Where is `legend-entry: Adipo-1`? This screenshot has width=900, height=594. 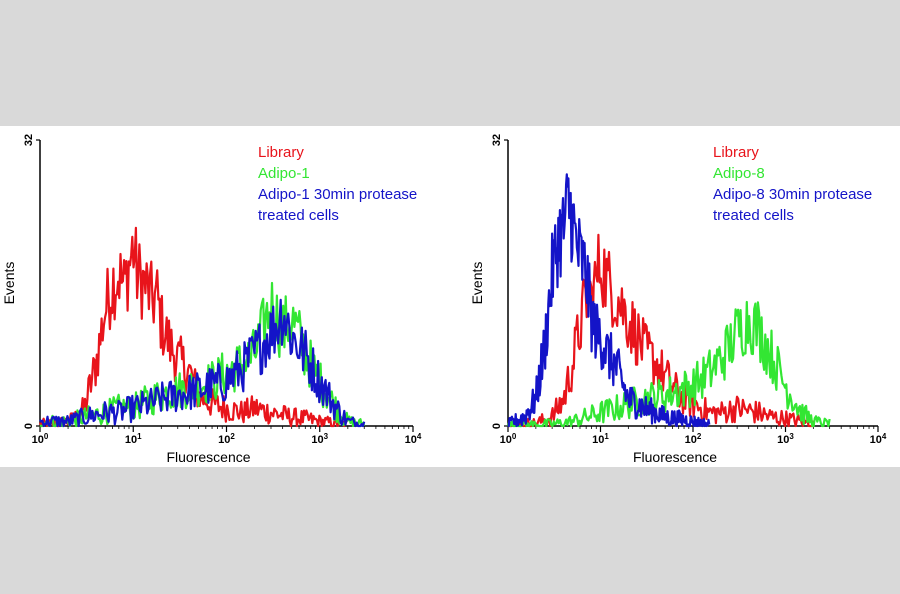
legend-entry: Adipo-1 is located at coordinates (284, 173).